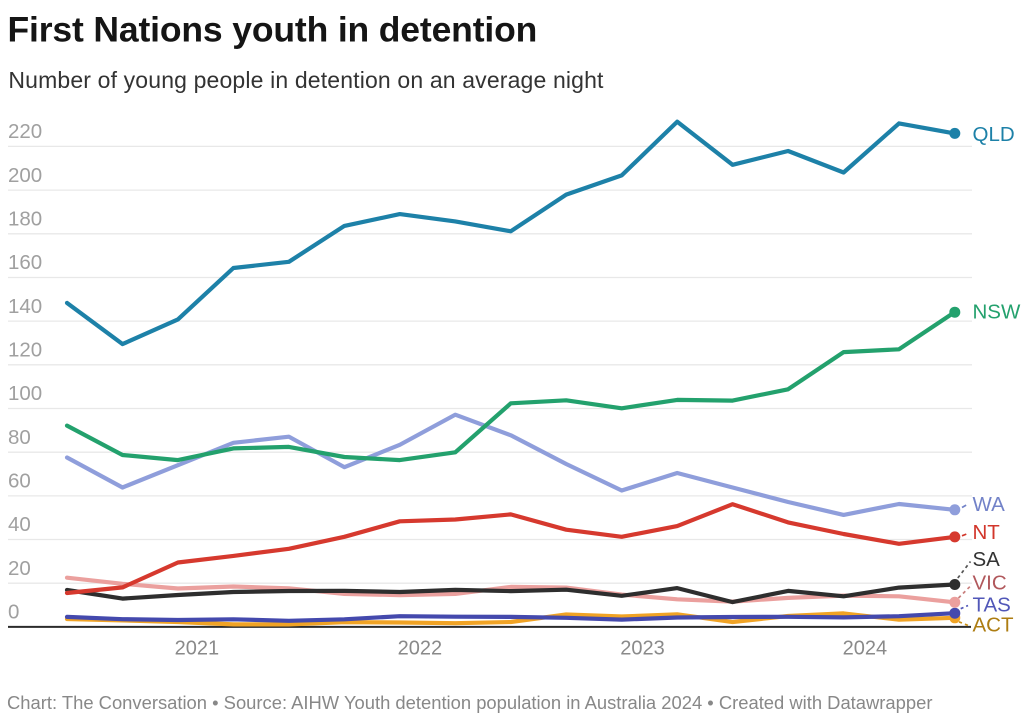  Describe the element at coordinates (987, 559) in the screenshot. I see `svg-text: SA` at that location.